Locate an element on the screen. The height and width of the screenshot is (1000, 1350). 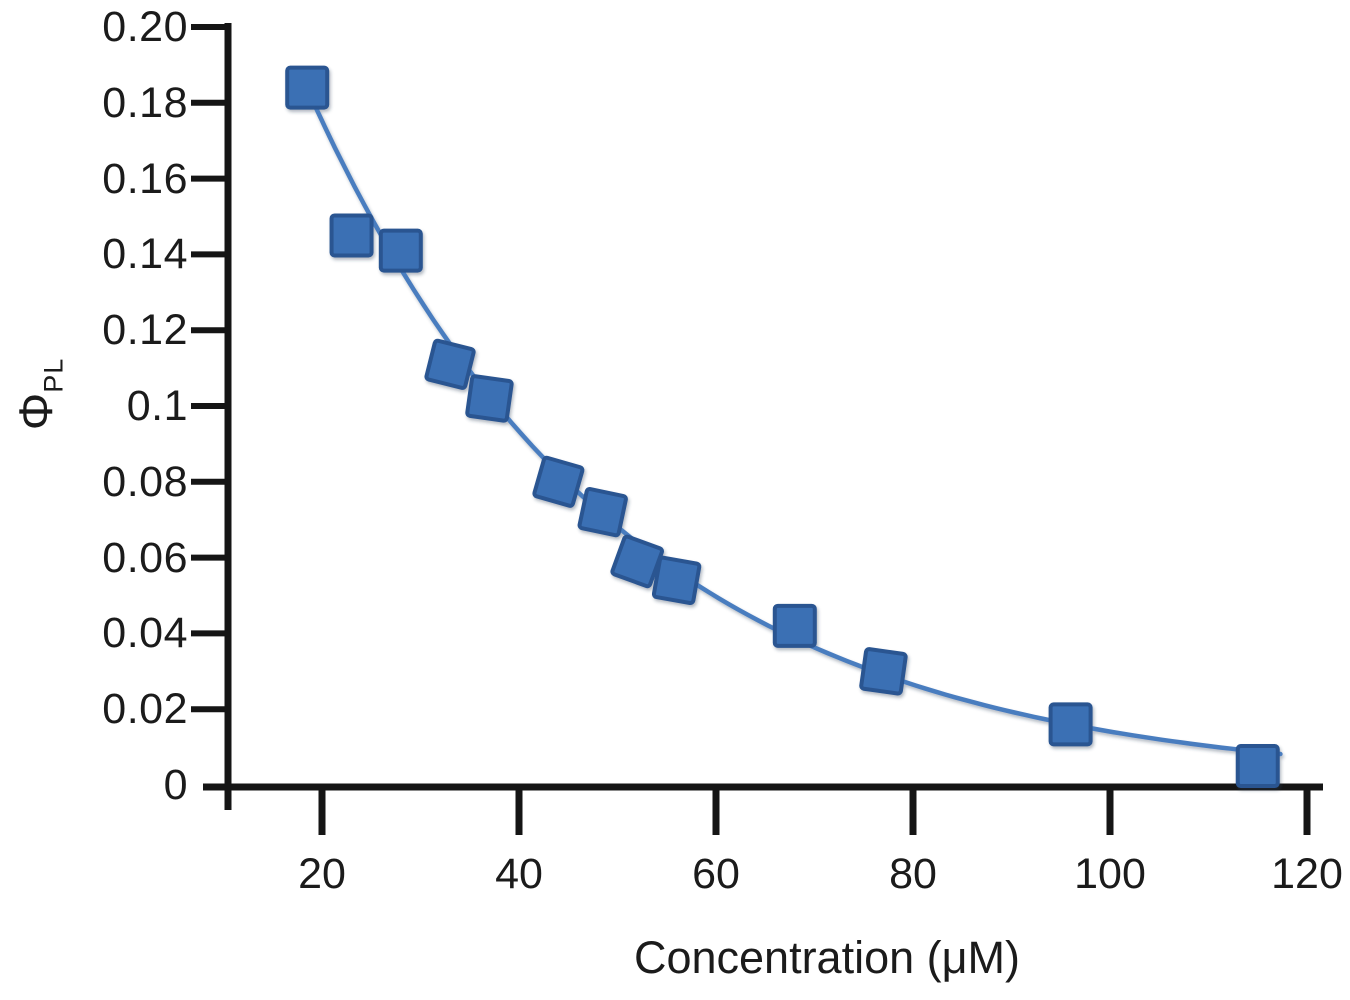
y-axis-title: ΦPL is located at coordinates (36, 394).